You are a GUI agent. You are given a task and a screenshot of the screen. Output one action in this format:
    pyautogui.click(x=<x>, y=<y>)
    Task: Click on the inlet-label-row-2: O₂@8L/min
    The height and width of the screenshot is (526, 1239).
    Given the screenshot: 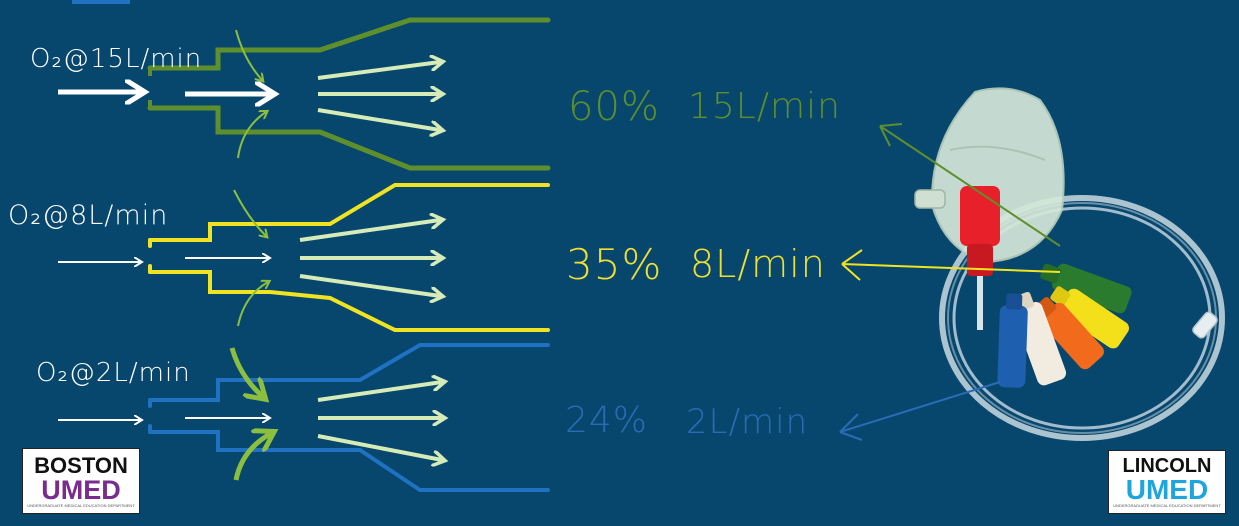 What is the action you would take?
    pyautogui.click(x=88, y=215)
    